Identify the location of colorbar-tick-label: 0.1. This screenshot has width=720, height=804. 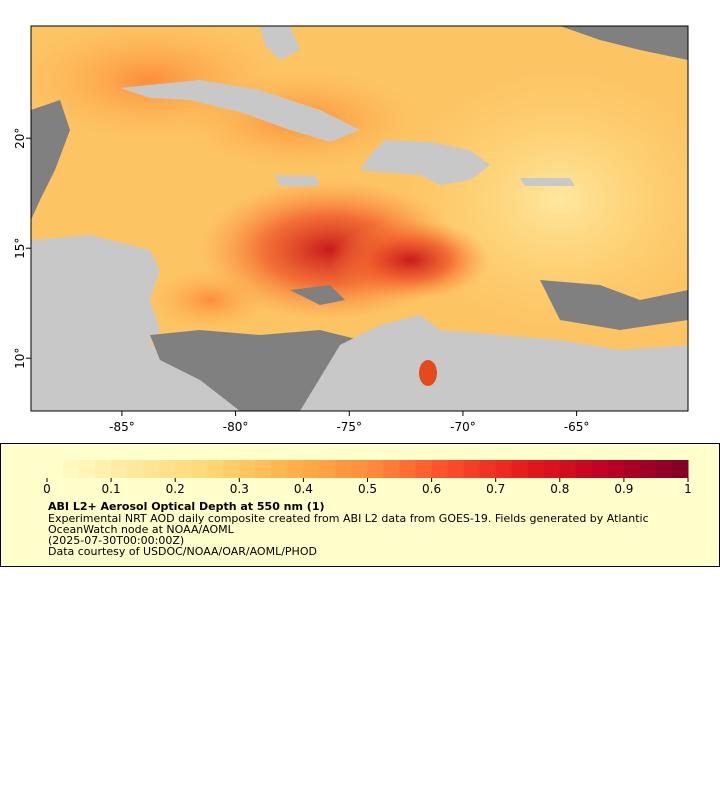
(111, 489).